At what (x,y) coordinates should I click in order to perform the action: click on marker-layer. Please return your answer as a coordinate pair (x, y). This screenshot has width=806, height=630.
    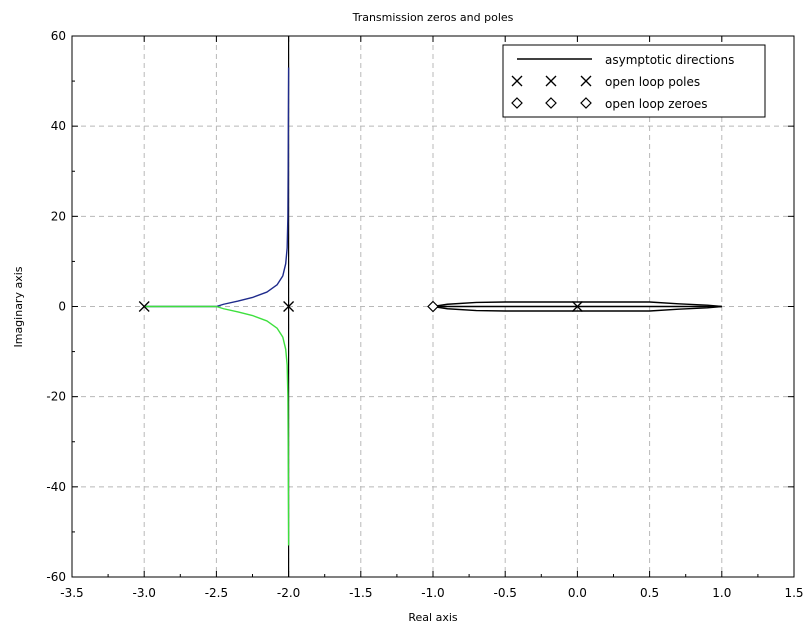
    Looking at the image, I should click on (360, 306).